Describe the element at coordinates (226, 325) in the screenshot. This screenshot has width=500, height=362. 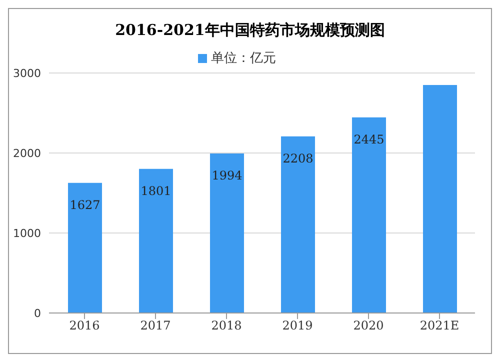
I see `x-tick-label: 2018` at that location.